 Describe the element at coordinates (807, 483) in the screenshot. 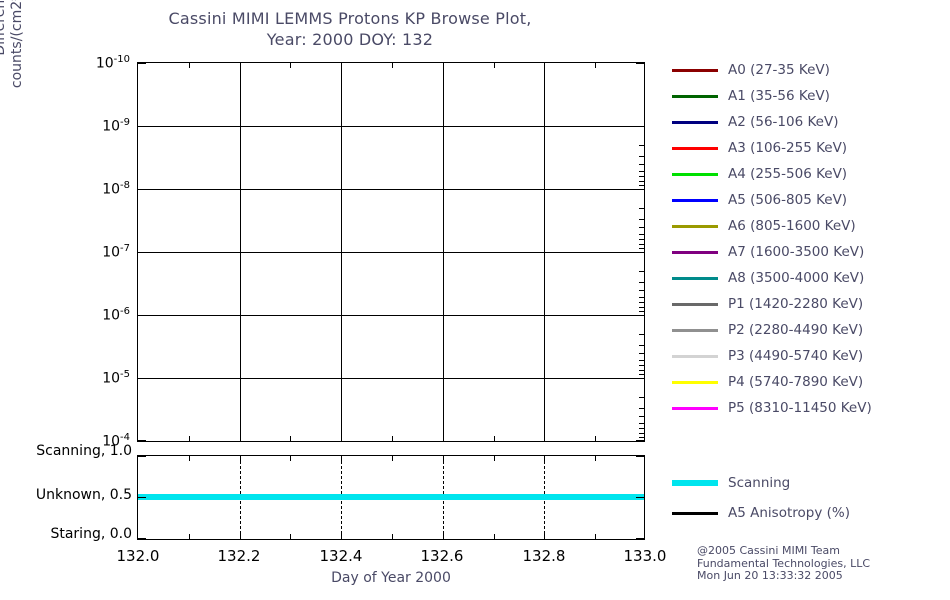

I see `legend-item: Scanning` at that location.